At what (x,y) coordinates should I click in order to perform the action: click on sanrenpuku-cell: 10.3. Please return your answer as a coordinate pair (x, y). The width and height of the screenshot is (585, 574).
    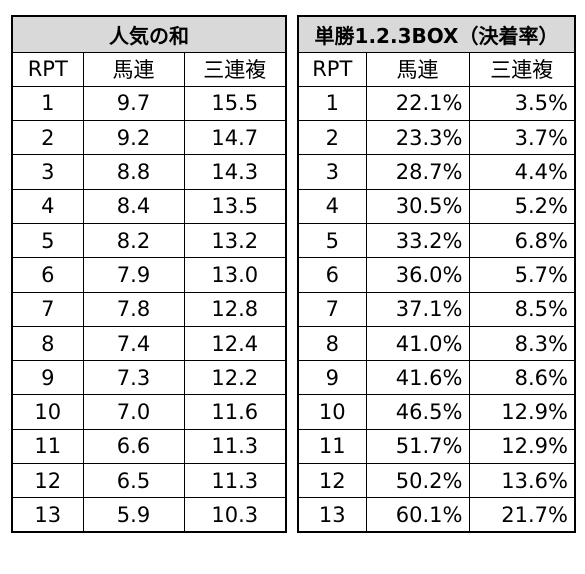
    Looking at the image, I should click on (235, 515).